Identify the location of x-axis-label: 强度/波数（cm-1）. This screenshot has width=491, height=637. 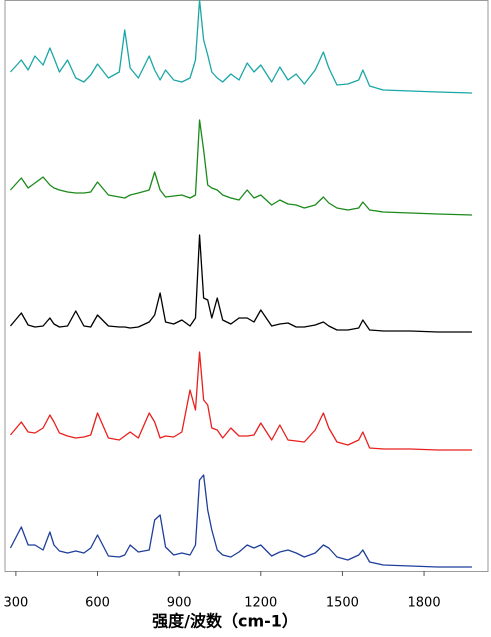
(225, 621).